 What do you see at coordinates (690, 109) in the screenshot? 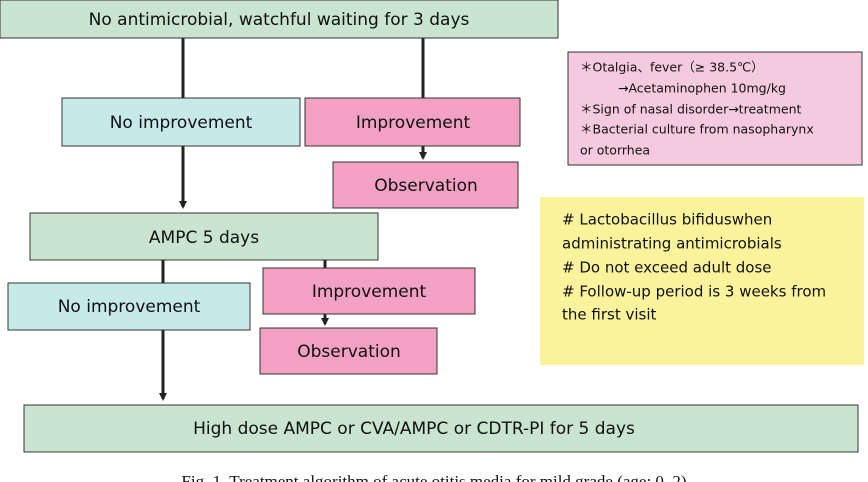
I see `note-line: ＊Sign of nasal disorder→treatment` at bounding box center [690, 109].